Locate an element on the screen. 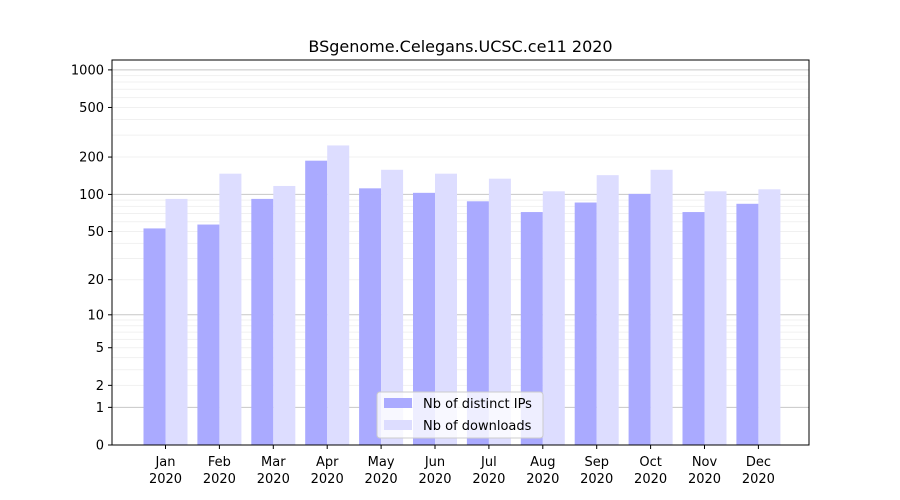 This screenshot has height=500, width=900. legend: Nb of distinct IPs Nb of downloads is located at coordinates (460, 415).